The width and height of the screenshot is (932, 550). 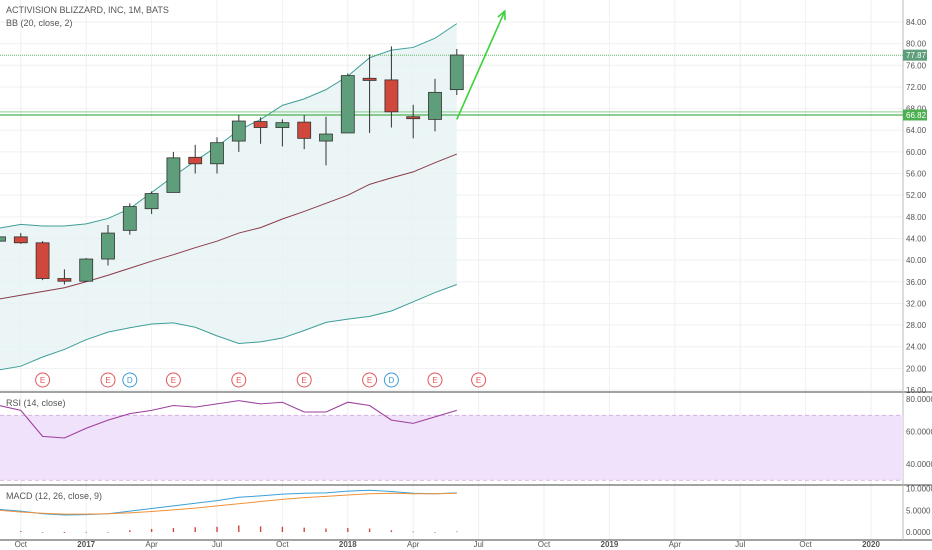 What do you see at coordinates (916, 109) in the screenshot?
I see `price-tick-label: 68.00` at bounding box center [916, 109].